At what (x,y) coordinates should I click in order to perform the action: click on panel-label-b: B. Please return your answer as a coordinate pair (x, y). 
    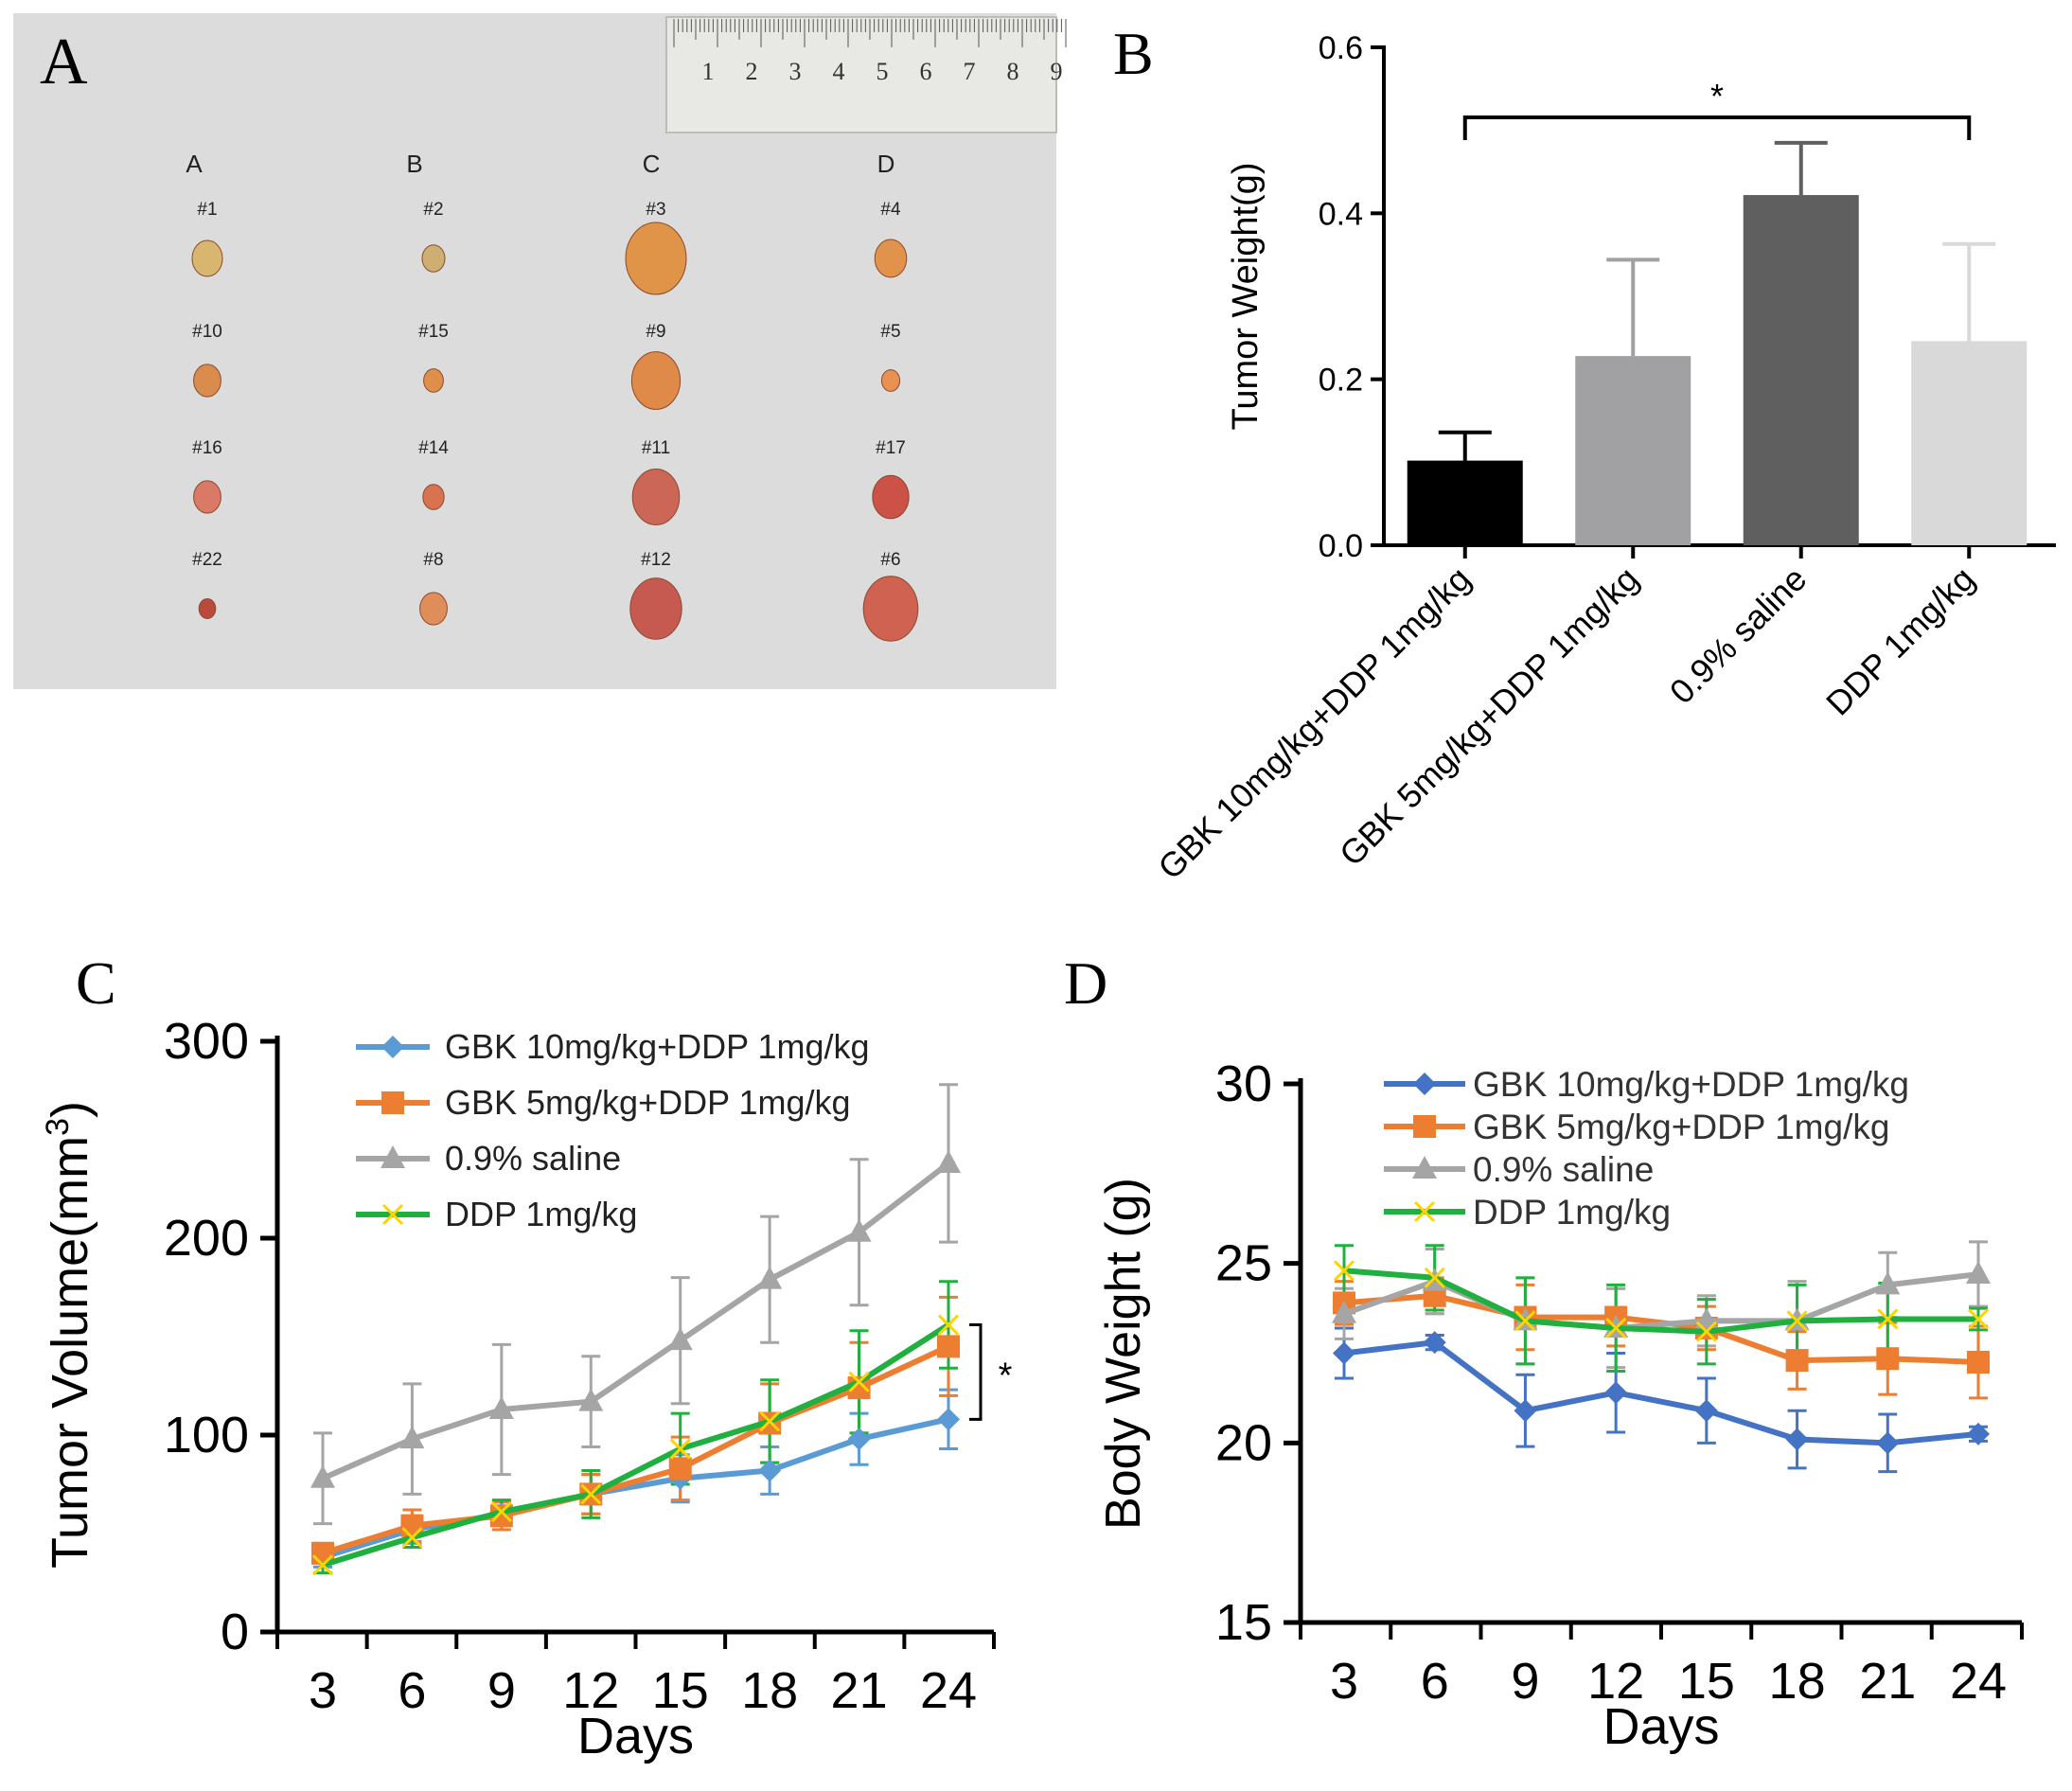
    Looking at the image, I should click on (1134, 53).